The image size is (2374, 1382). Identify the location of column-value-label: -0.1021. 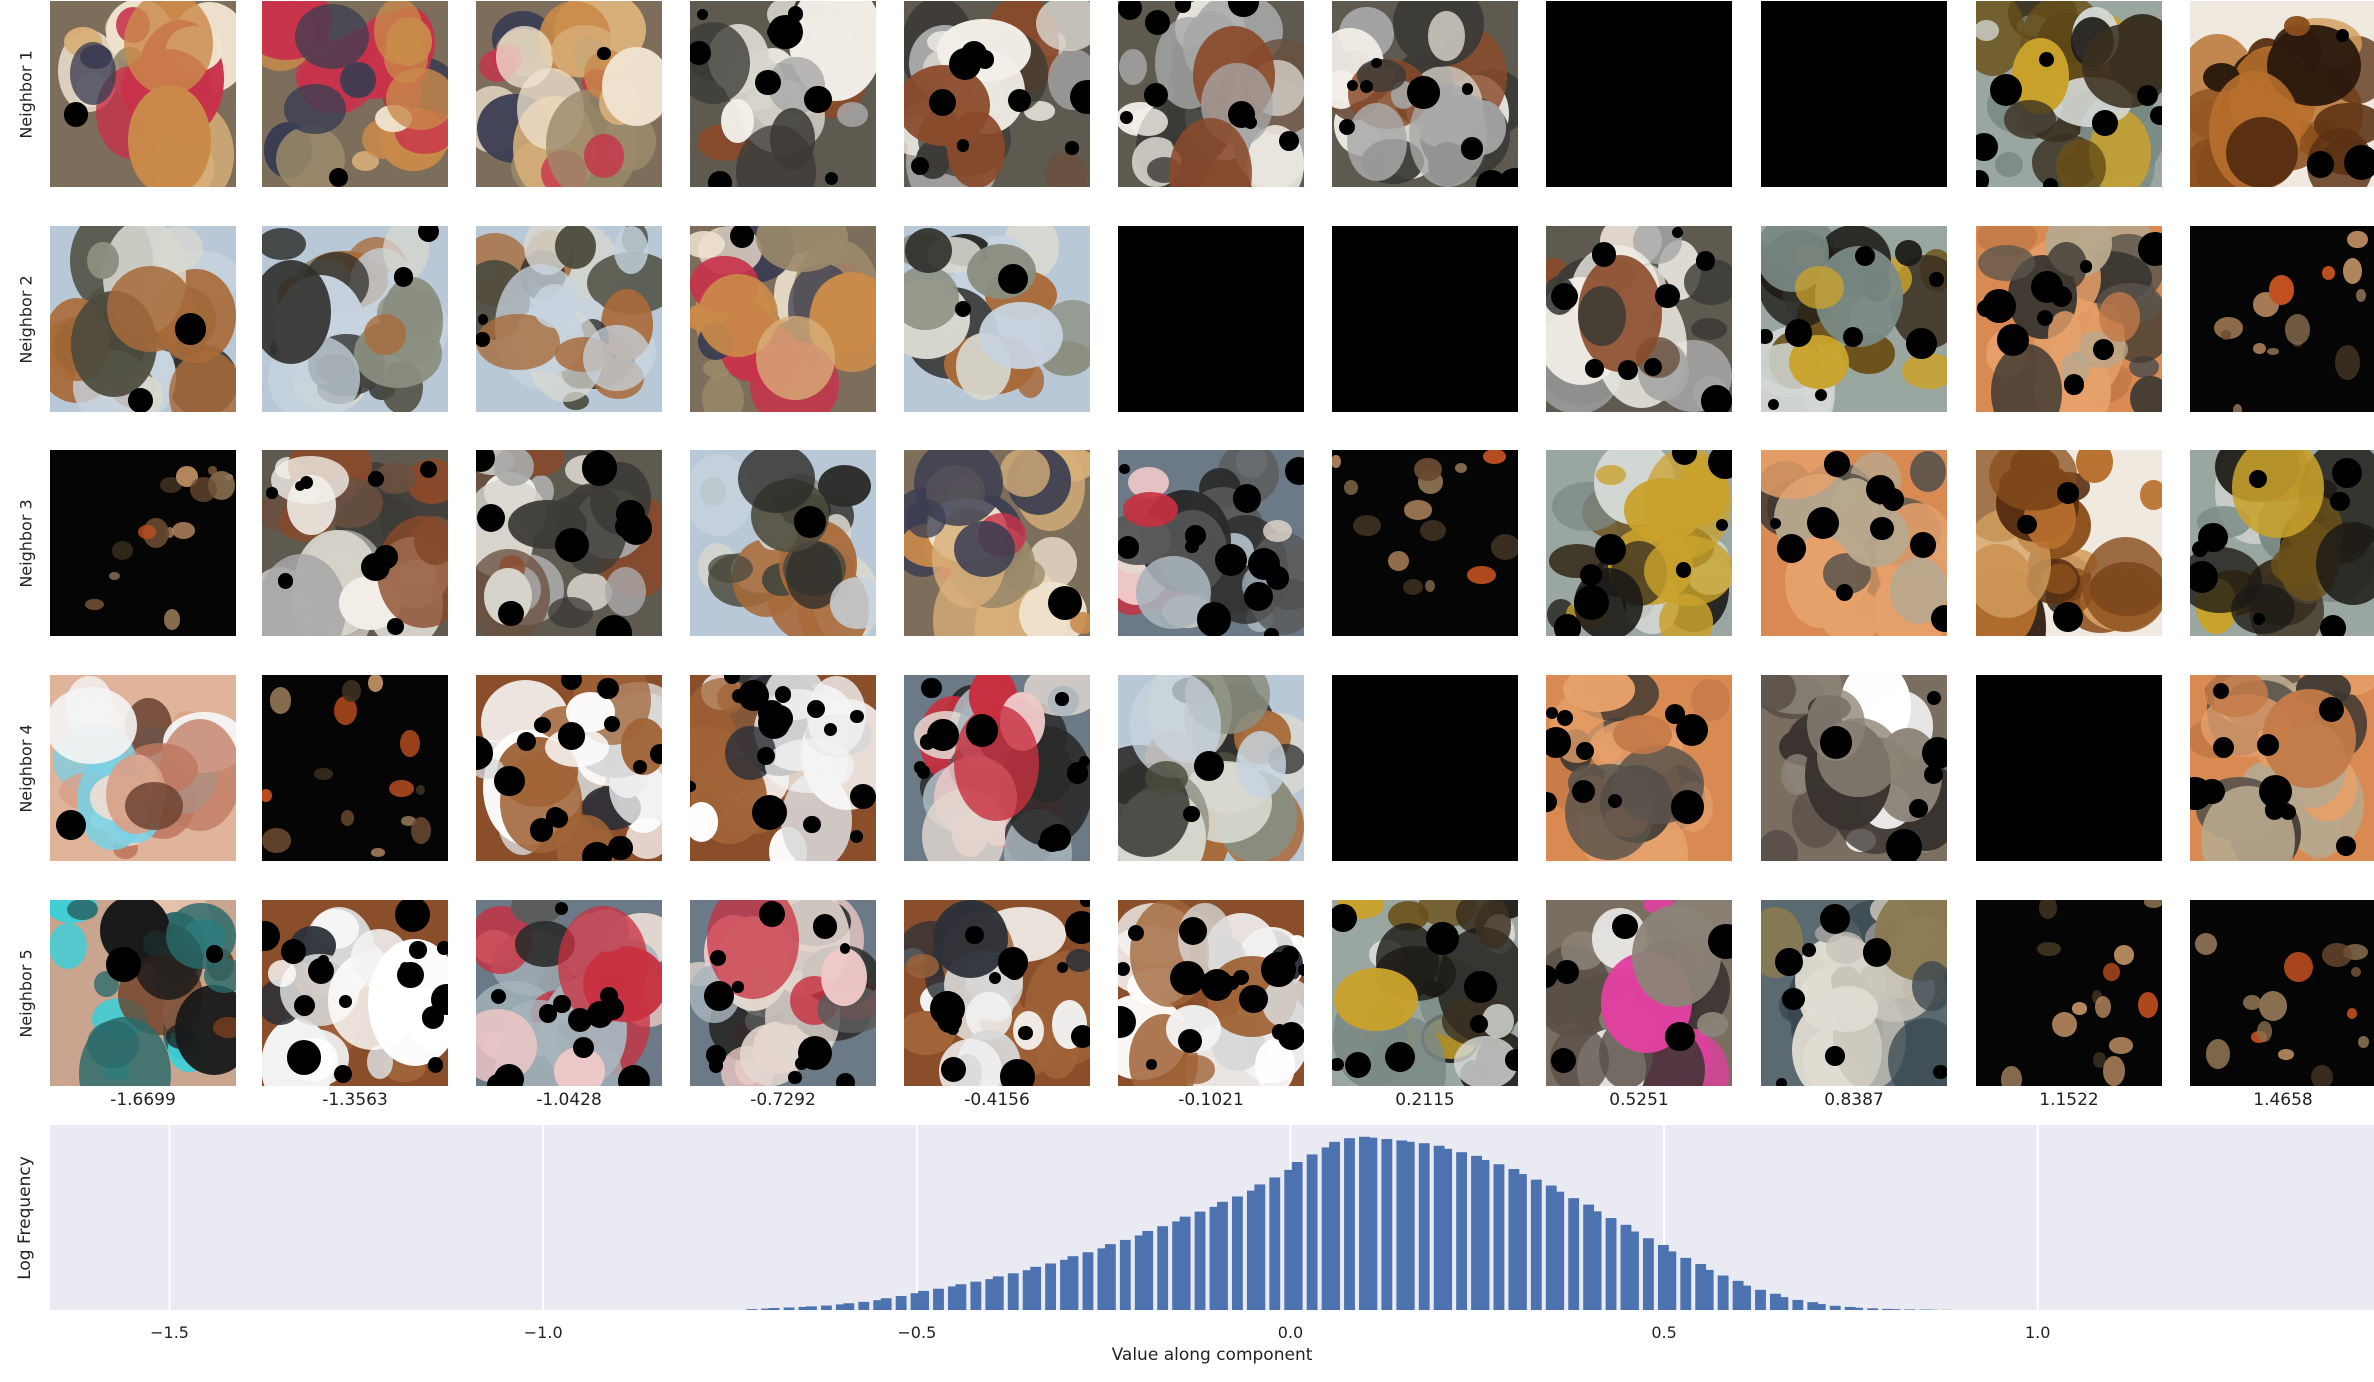
(1211, 1100).